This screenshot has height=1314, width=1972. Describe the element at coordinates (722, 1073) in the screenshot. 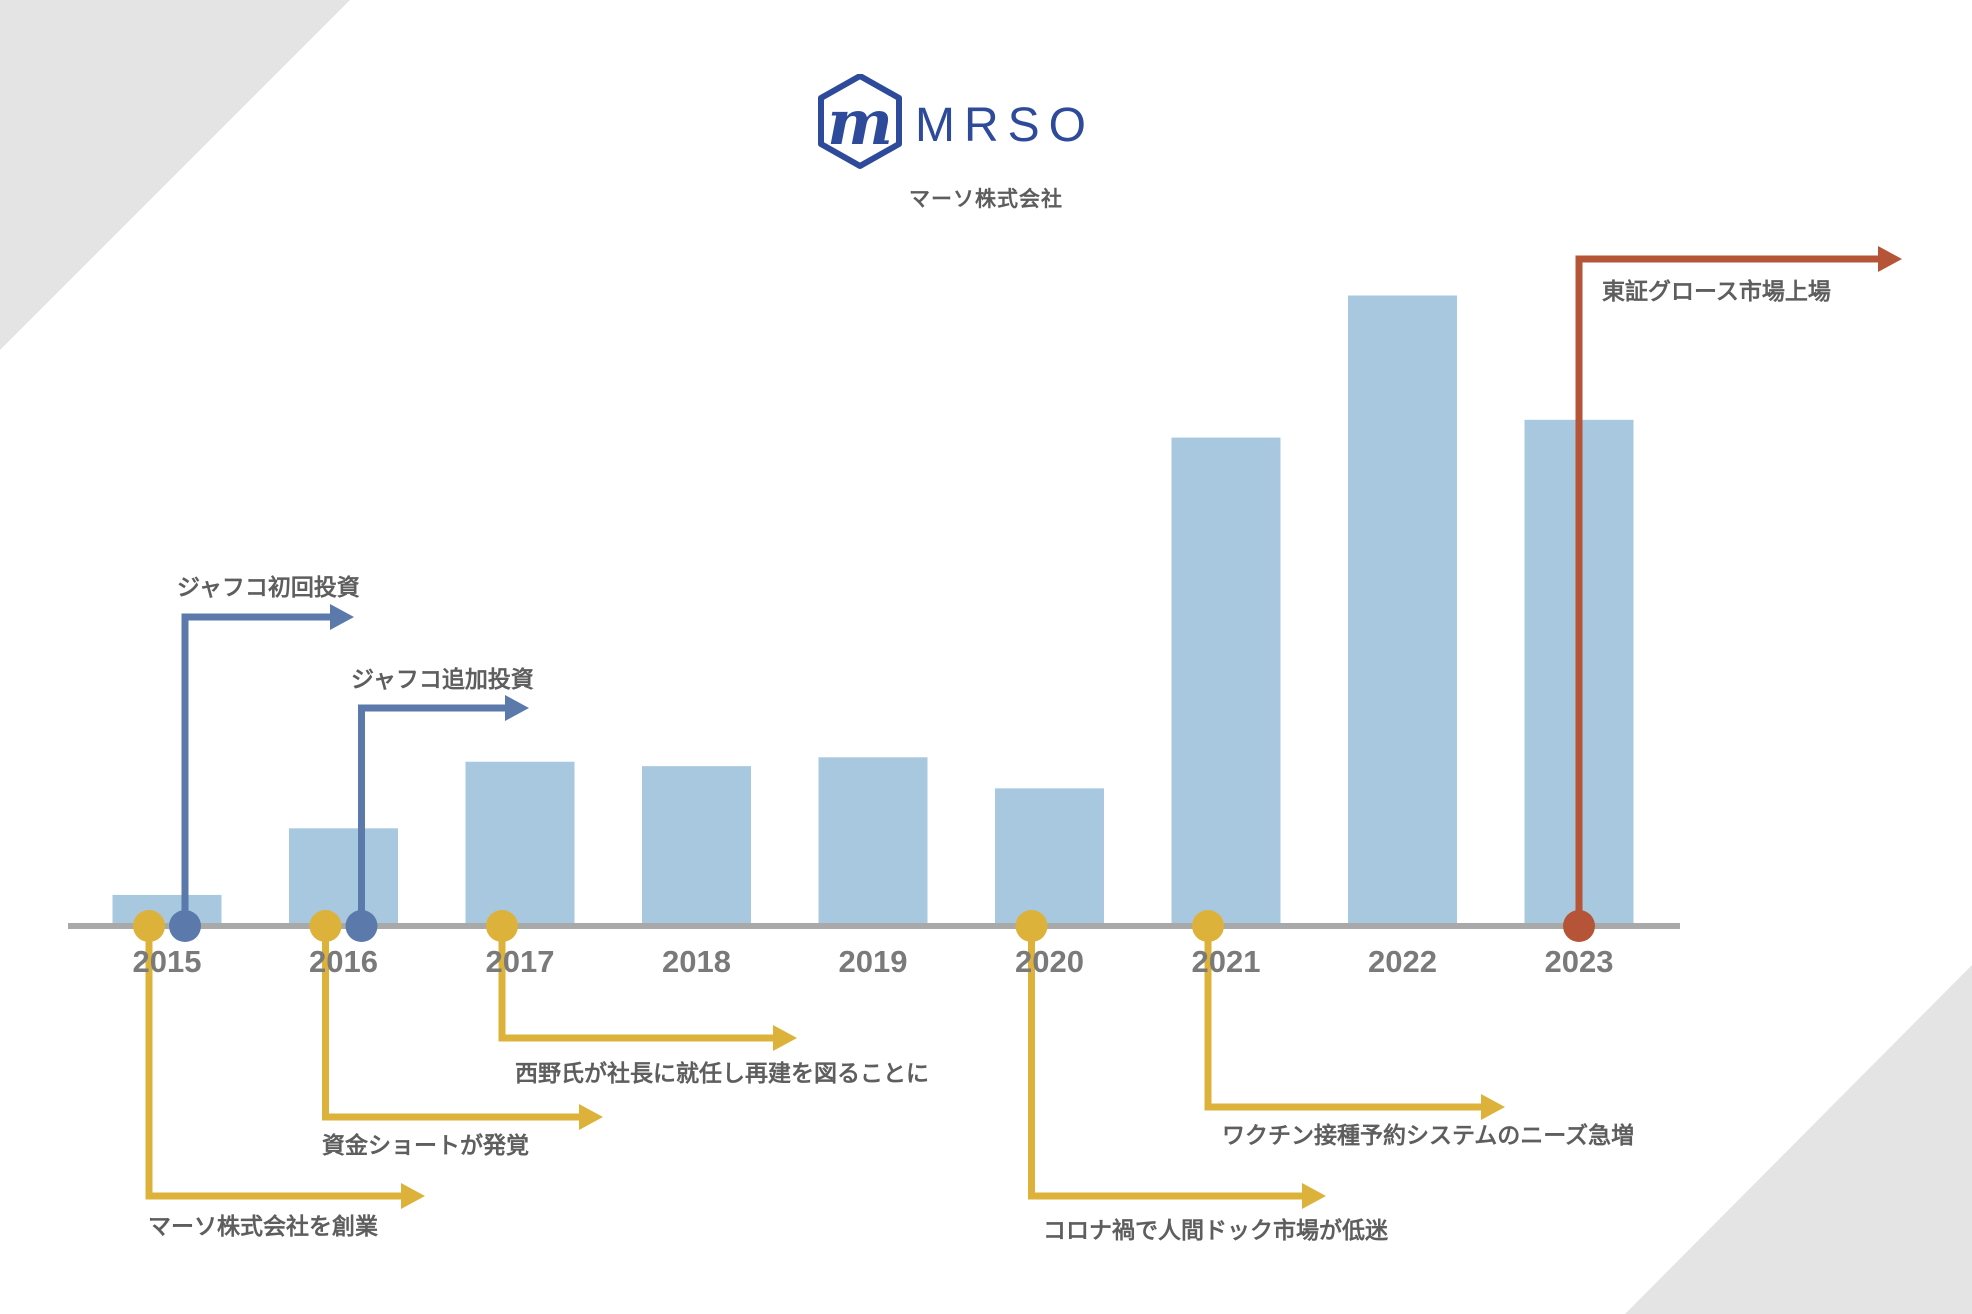

I see `event-label: 西野氏が社長に就任し再建を図ることに` at that location.